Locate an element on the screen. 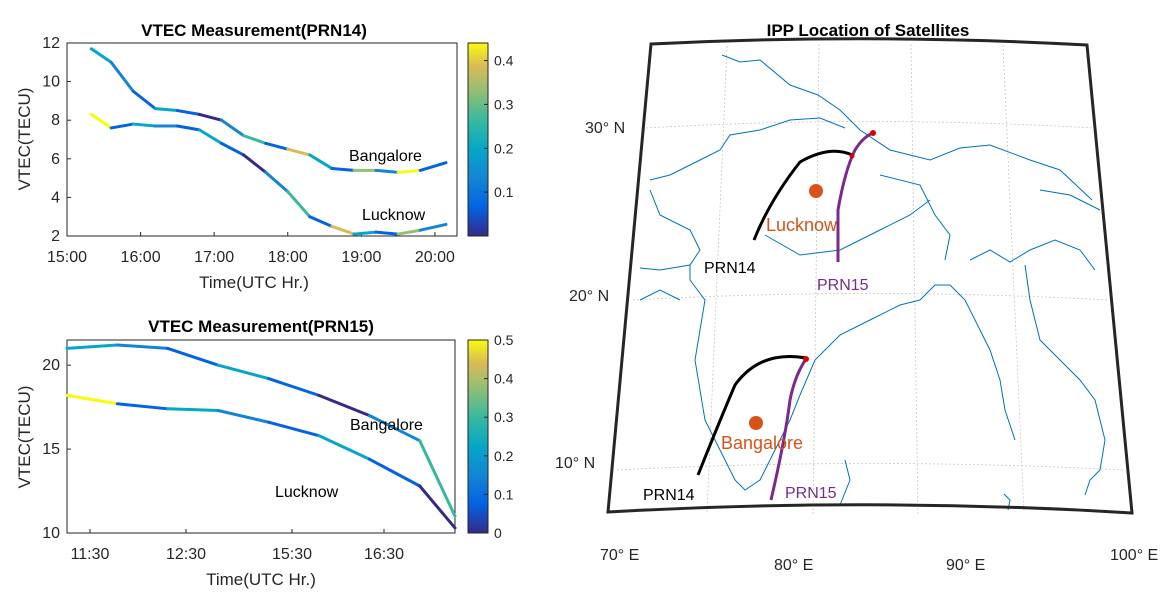 The height and width of the screenshot is (595, 1169). prn14-x-tick-label: 20:00 is located at coordinates (435, 257).